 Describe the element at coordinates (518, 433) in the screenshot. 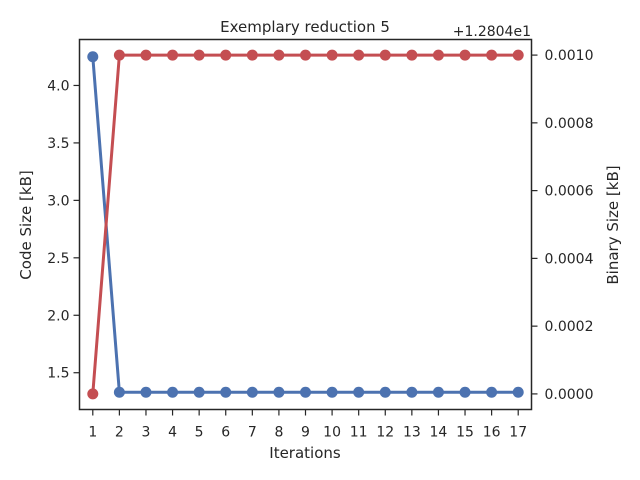

I see `x-tick-label: 17` at that location.